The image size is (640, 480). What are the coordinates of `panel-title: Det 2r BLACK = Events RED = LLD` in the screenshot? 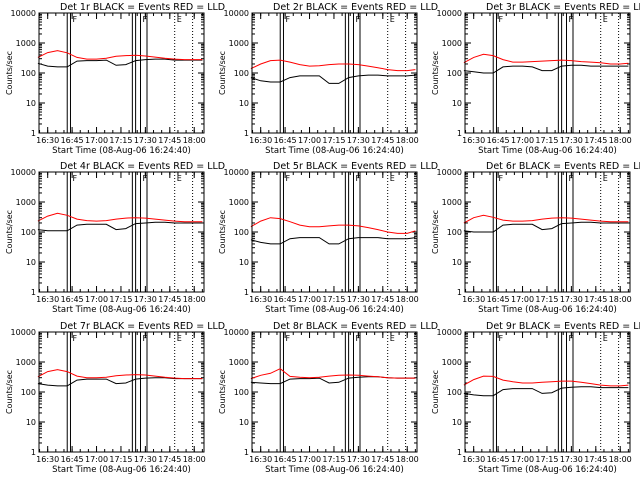 It's located at (355, 7).